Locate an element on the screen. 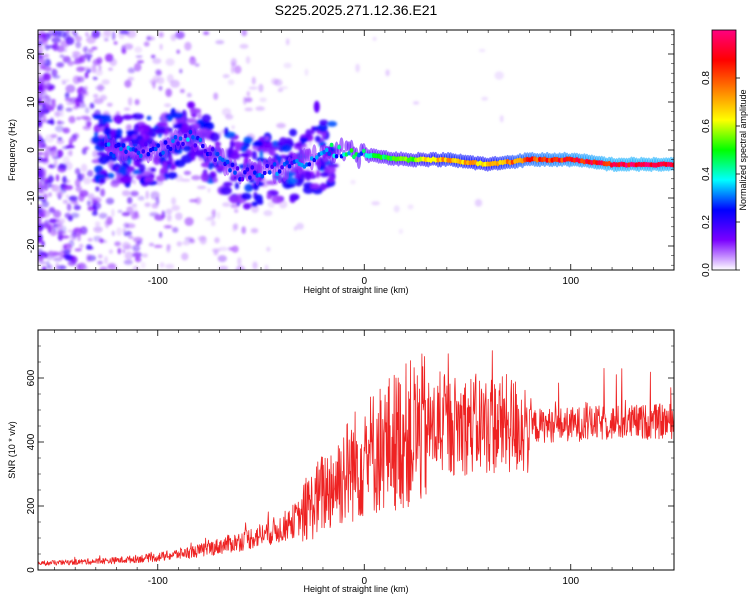 The width and height of the screenshot is (750, 600). spectrogram-y-tick-label: -10 is located at coordinates (31, 197).